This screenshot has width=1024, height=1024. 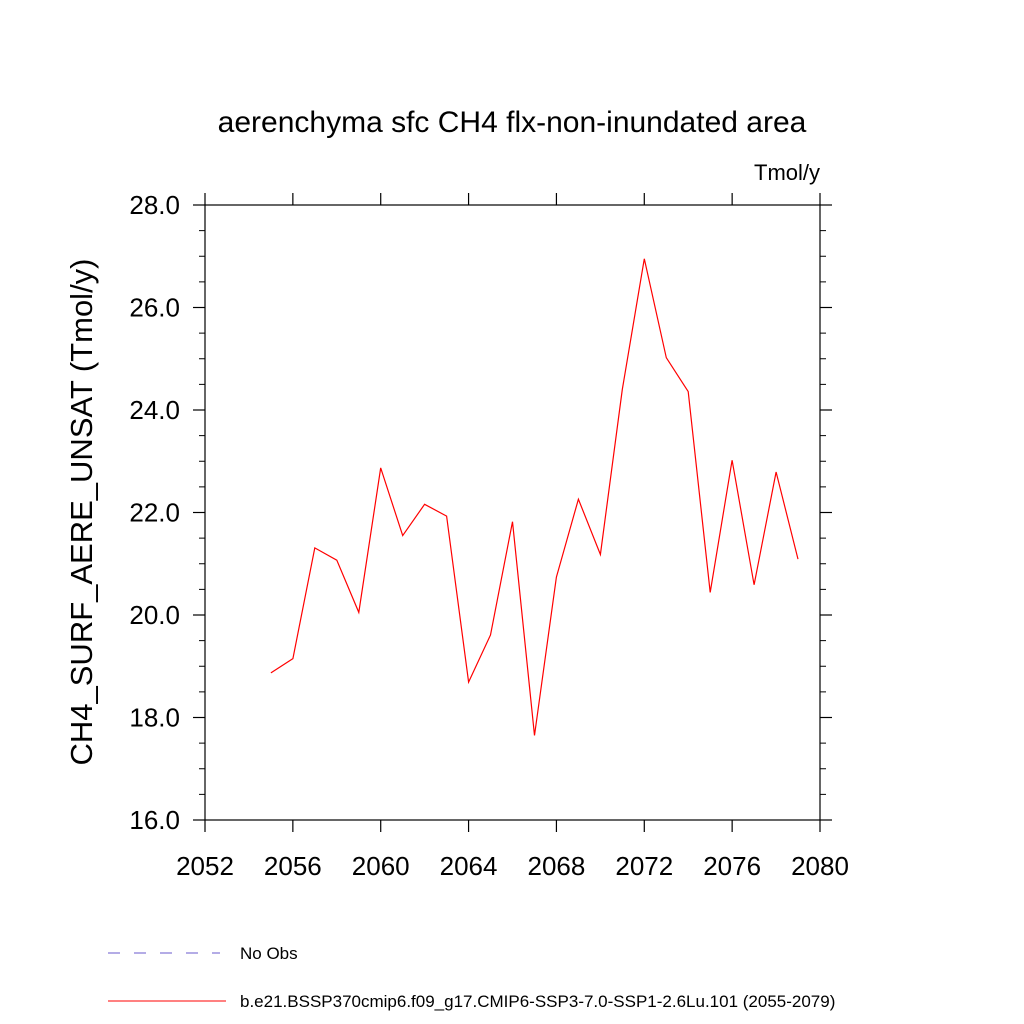 I want to click on y-tick-label: 22.0, so click(x=154, y=513).